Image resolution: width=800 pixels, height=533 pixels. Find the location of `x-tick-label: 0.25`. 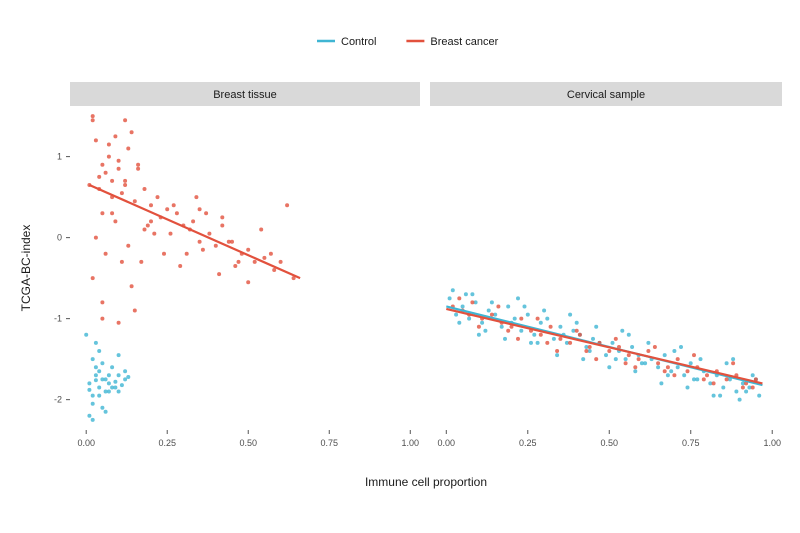

x-tick-label: 0.25 is located at coordinates (167, 443).